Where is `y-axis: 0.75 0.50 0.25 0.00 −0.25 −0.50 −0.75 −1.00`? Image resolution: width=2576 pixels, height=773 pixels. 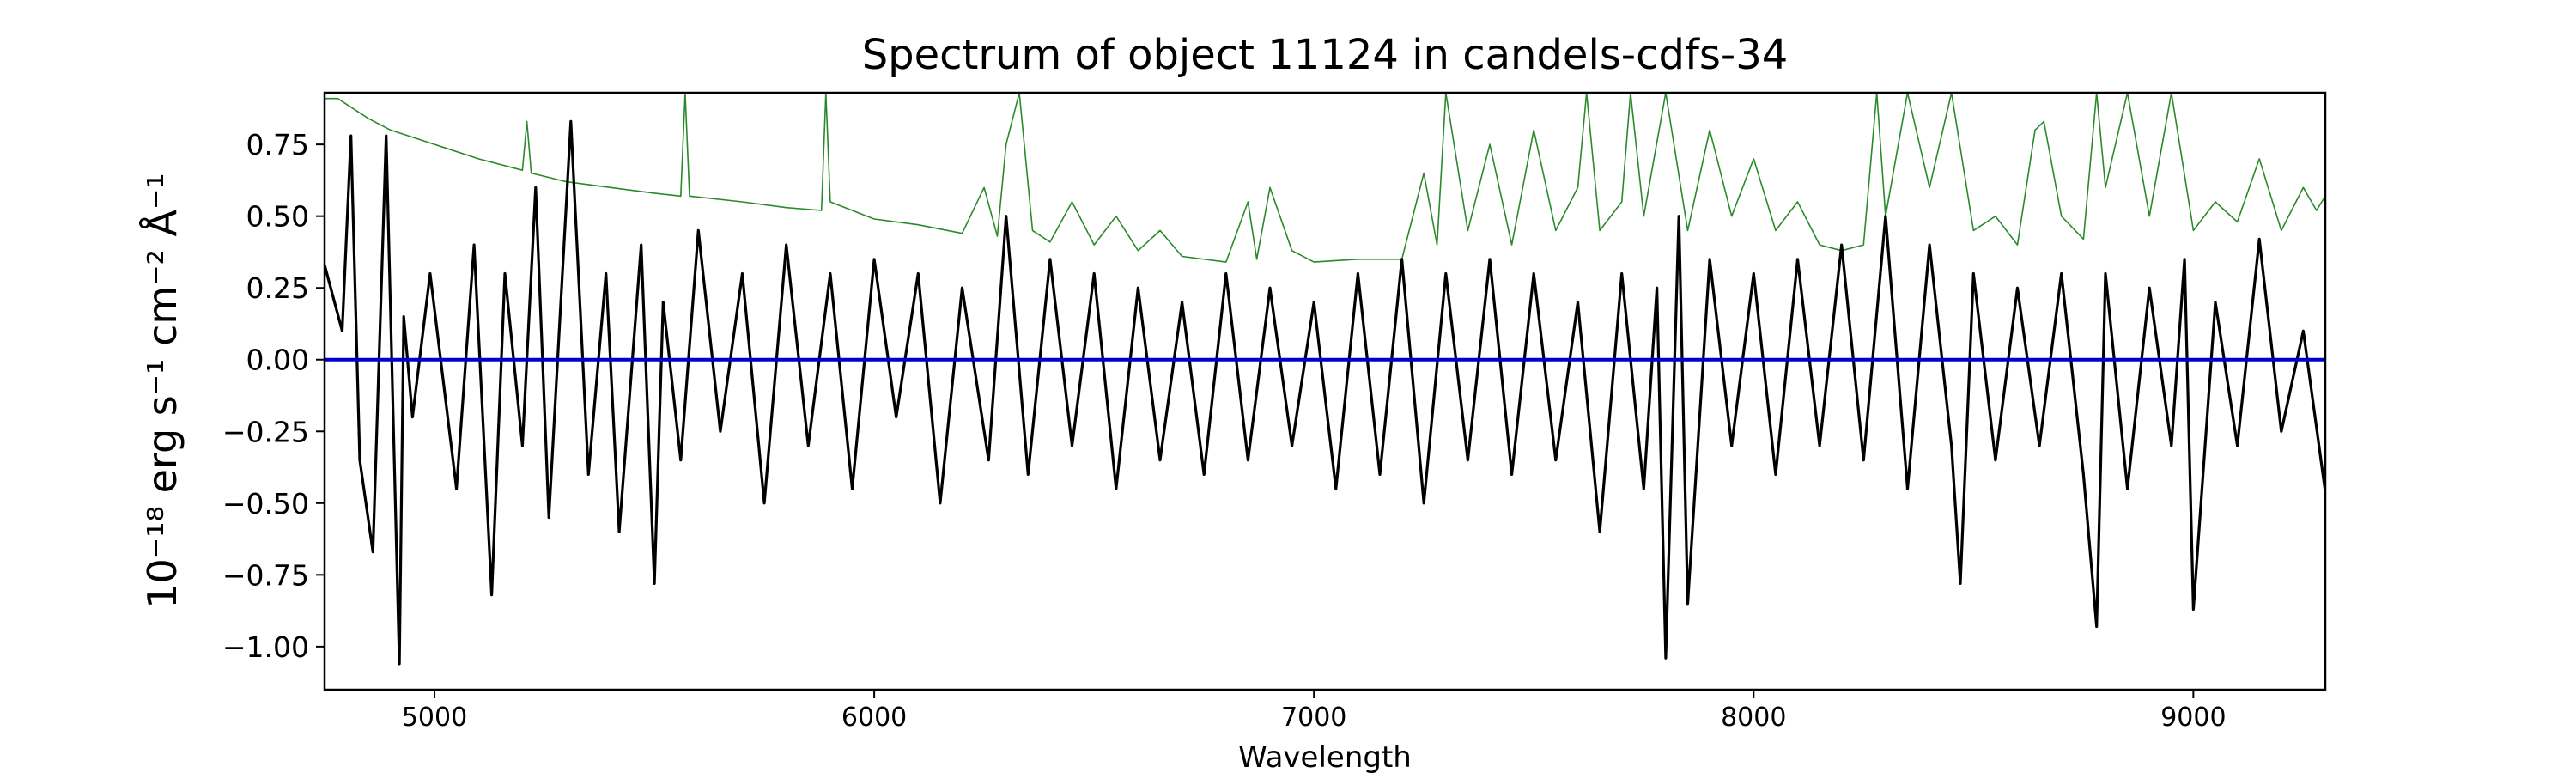
y-axis: 0.75 0.50 0.25 0.00 −0.25 −0.50 −0.75 −1.00 is located at coordinates (273, 396).